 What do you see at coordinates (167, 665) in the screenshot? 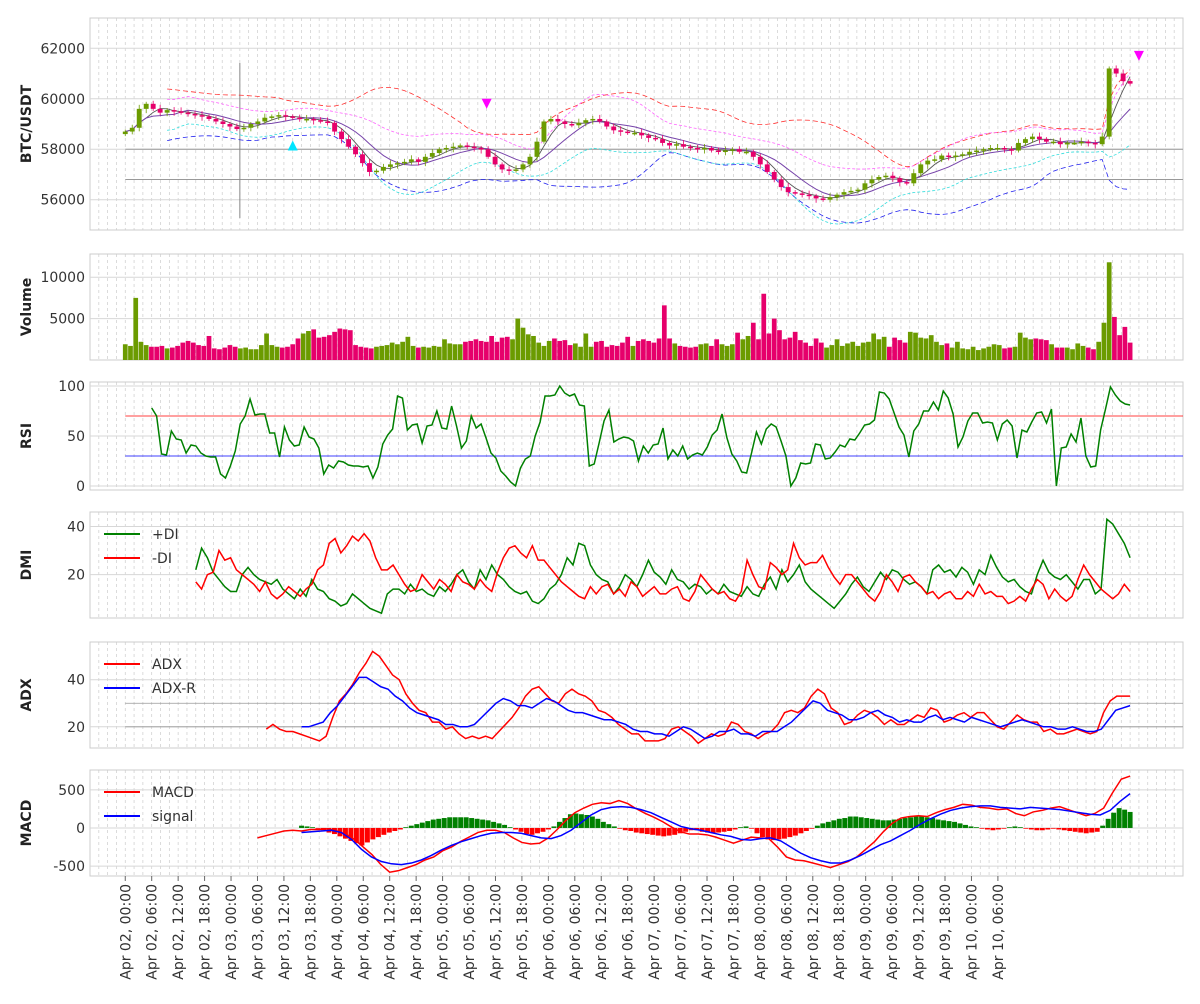
I see `legend-label: ADX` at bounding box center [167, 665].